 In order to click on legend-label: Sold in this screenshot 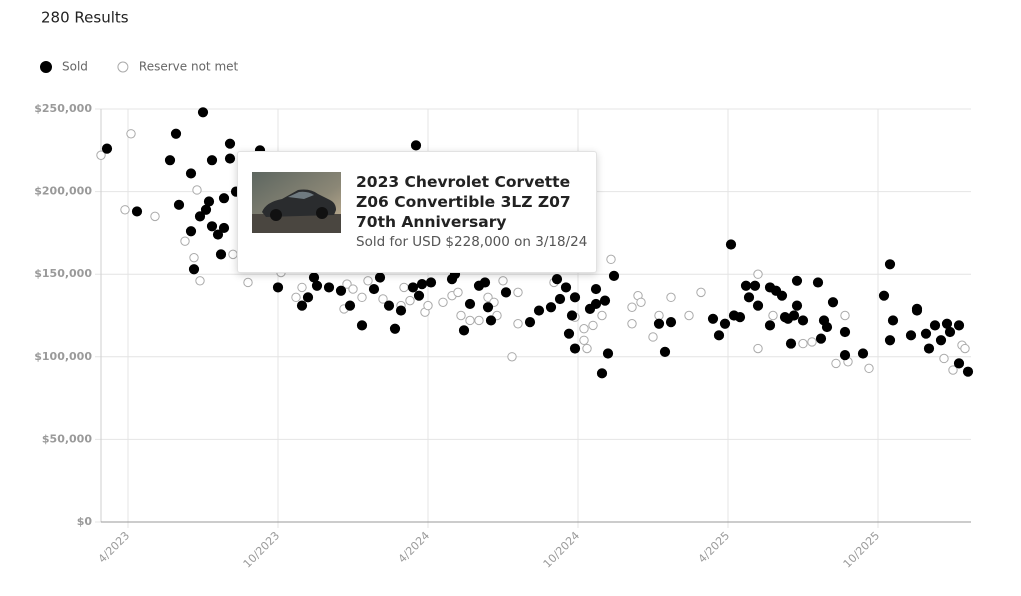, I will do `click(75, 67)`.